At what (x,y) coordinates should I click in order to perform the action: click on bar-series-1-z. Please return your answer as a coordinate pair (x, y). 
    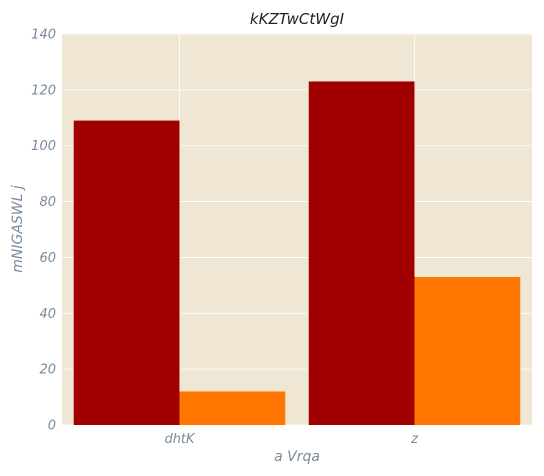
    Looking at the image, I should click on (467, 350).